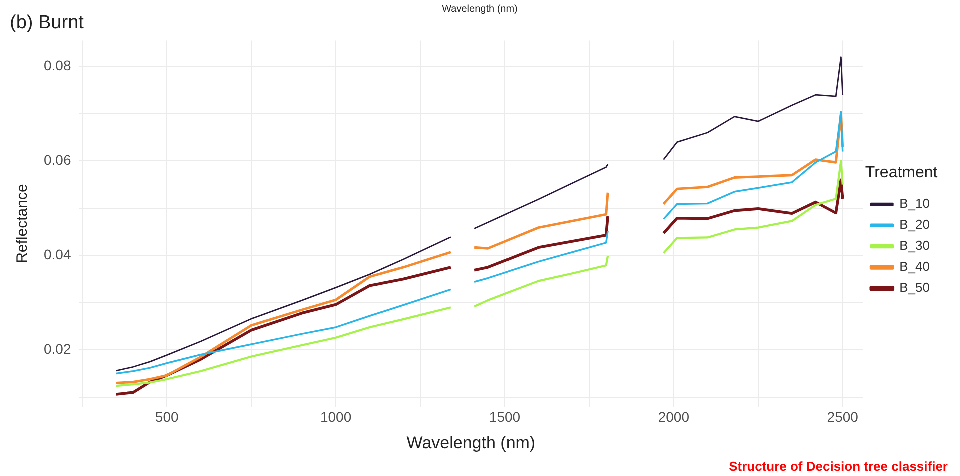  I want to click on legend-label: B_40, so click(915, 266).